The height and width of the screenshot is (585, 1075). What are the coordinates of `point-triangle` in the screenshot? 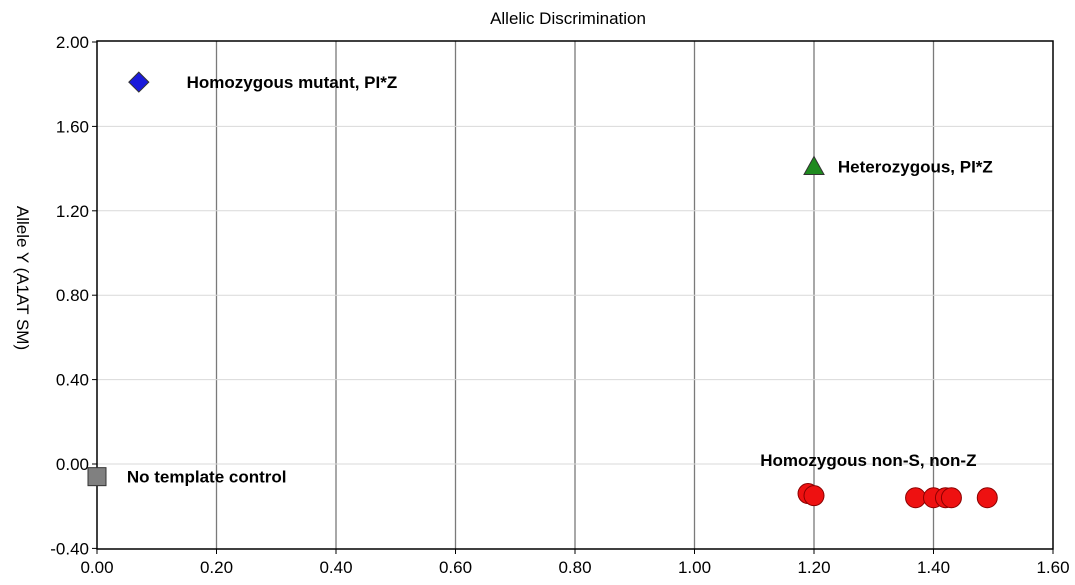 It's located at (814, 165).